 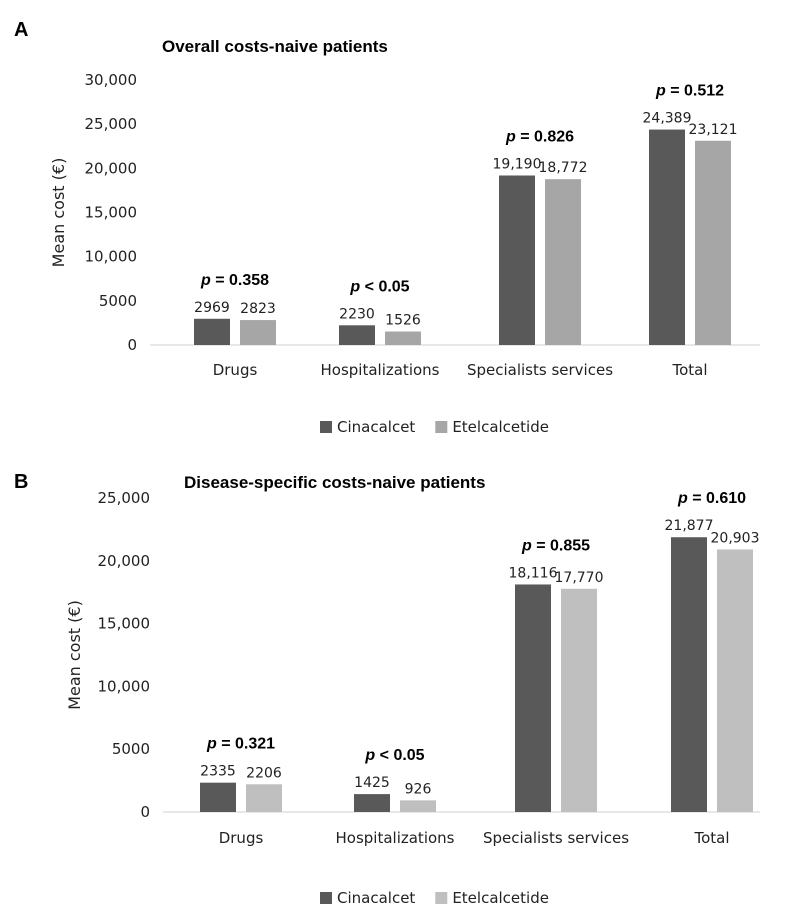 I want to click on panel-a-p-value-label: p < 0.05, so click(x=379, y=286).